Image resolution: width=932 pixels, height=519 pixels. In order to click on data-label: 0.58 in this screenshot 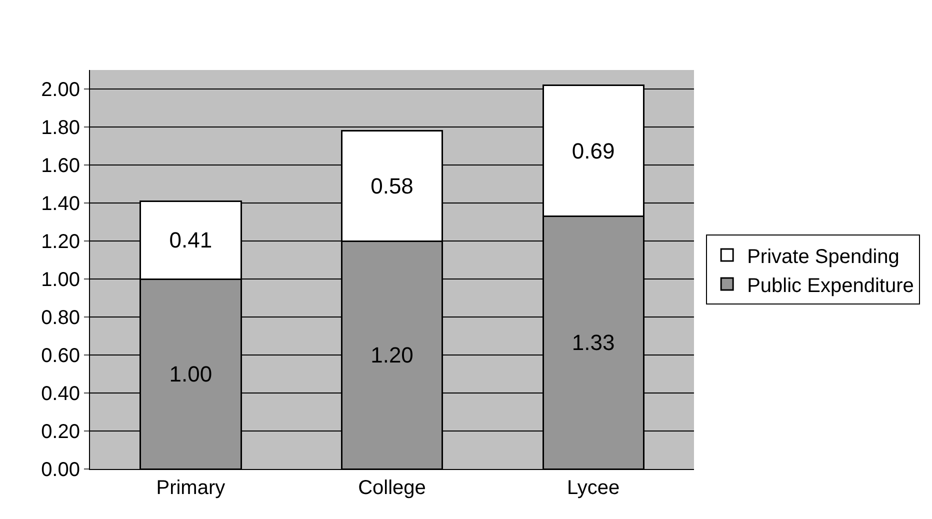, I will do `click(392, 185)`.